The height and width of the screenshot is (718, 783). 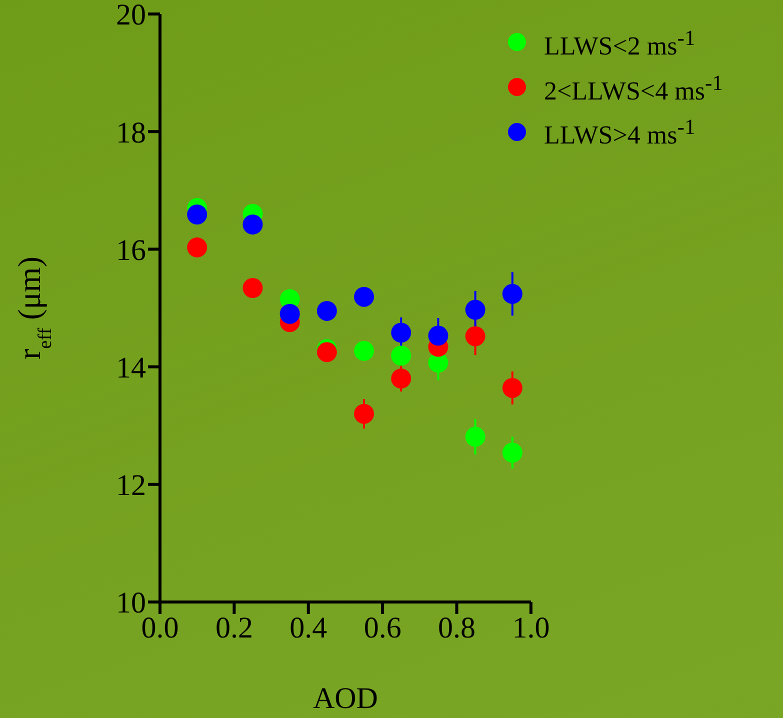 I want to click on x-tick-label: 0.2, so click(x=234, y=627).